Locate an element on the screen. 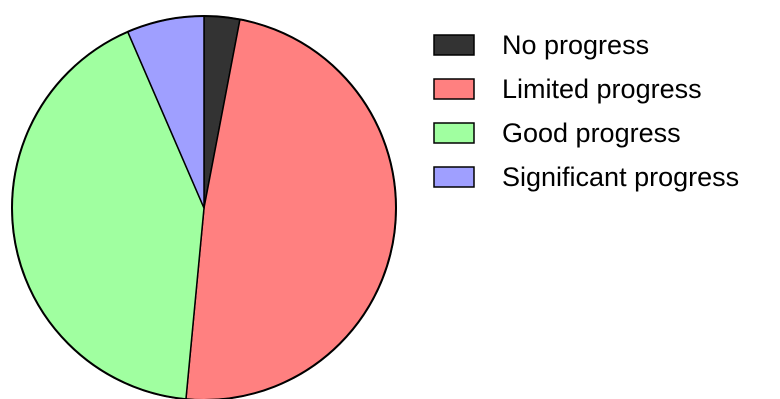 Image resolution: width=780 pixels, height=399 pixels. legend-swatch-good-progress is located at coordinates (454, 133).